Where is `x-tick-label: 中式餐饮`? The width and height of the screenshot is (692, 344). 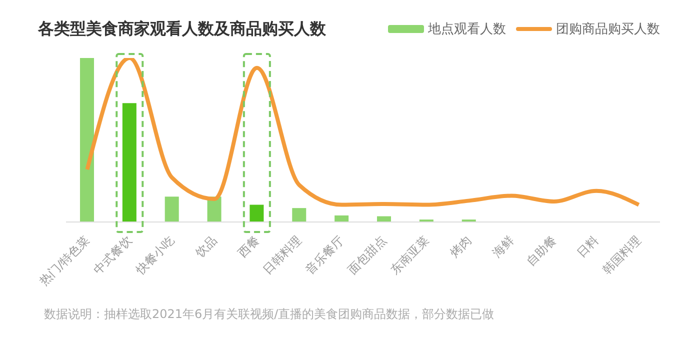 x-tick-label: 中式餐饮 is located at coordinates (112, 255).